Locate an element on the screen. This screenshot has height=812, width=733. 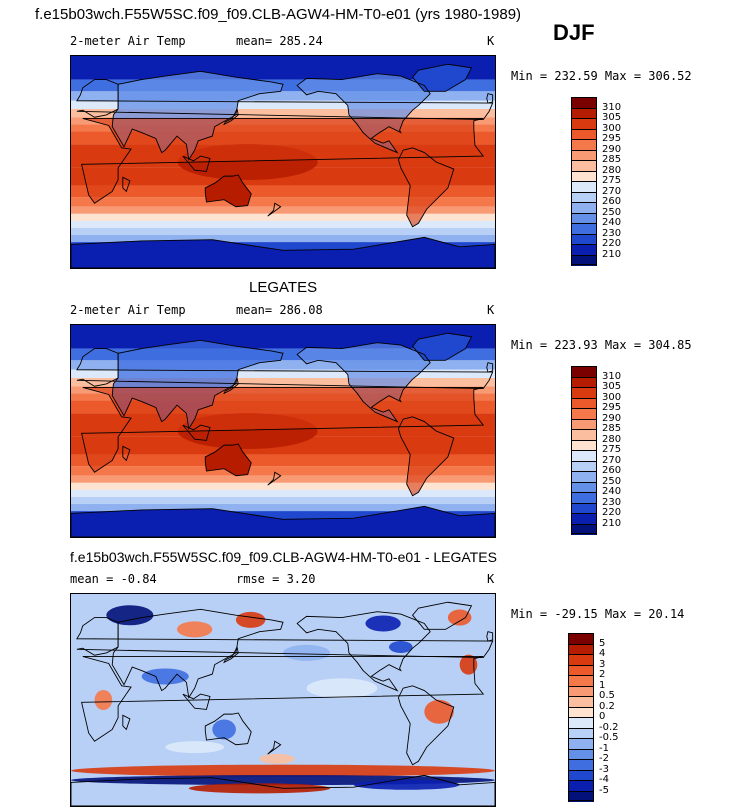
colorbar-label: 5 is located at coordinates (602, 643).